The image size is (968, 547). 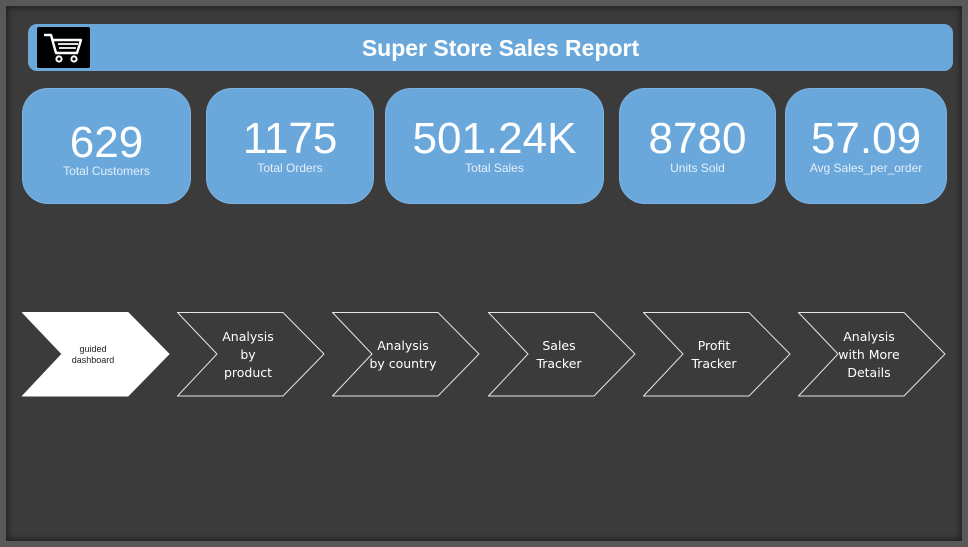 I want to click on kpi-label: Total Orders, so click(x=290, y=168).